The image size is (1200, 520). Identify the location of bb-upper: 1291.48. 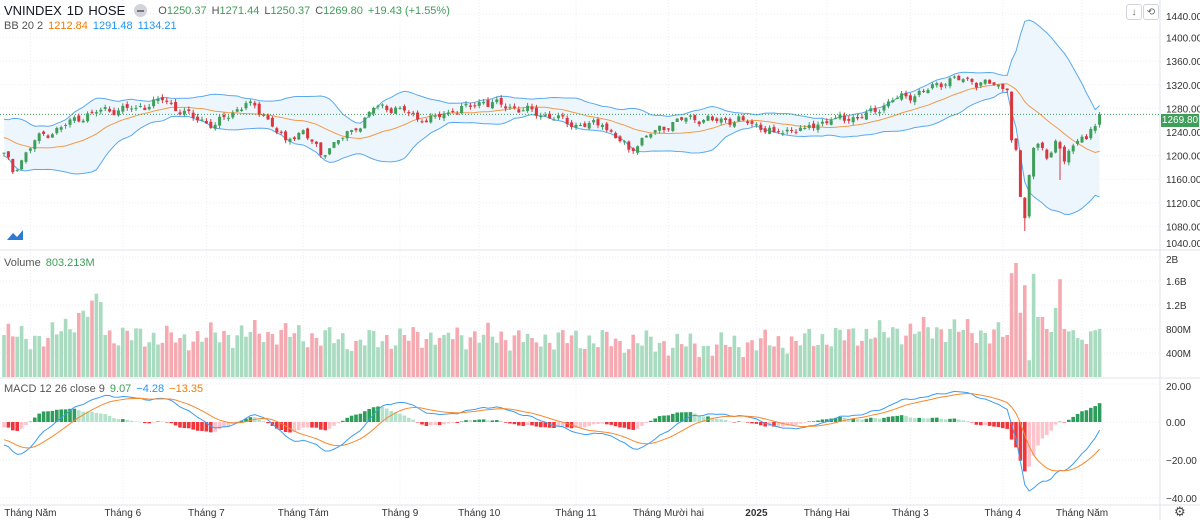
(112, 26).